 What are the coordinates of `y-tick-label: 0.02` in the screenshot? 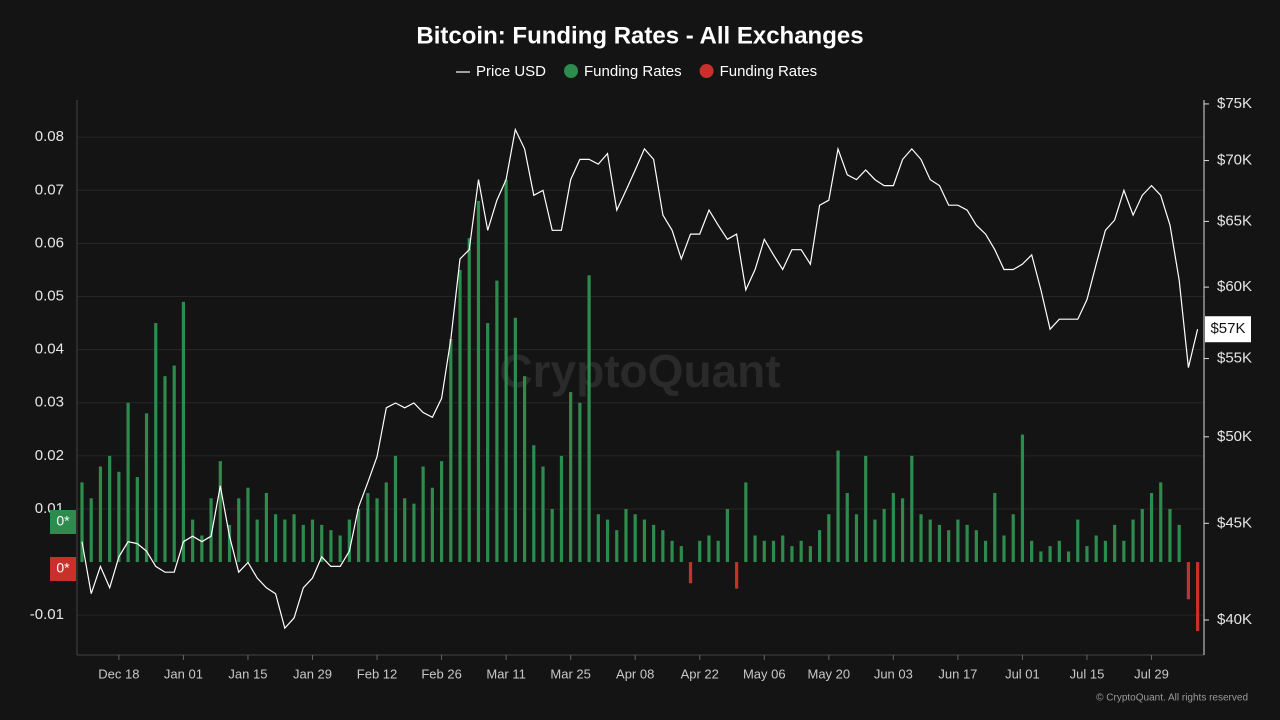 It's located at (49, 455).